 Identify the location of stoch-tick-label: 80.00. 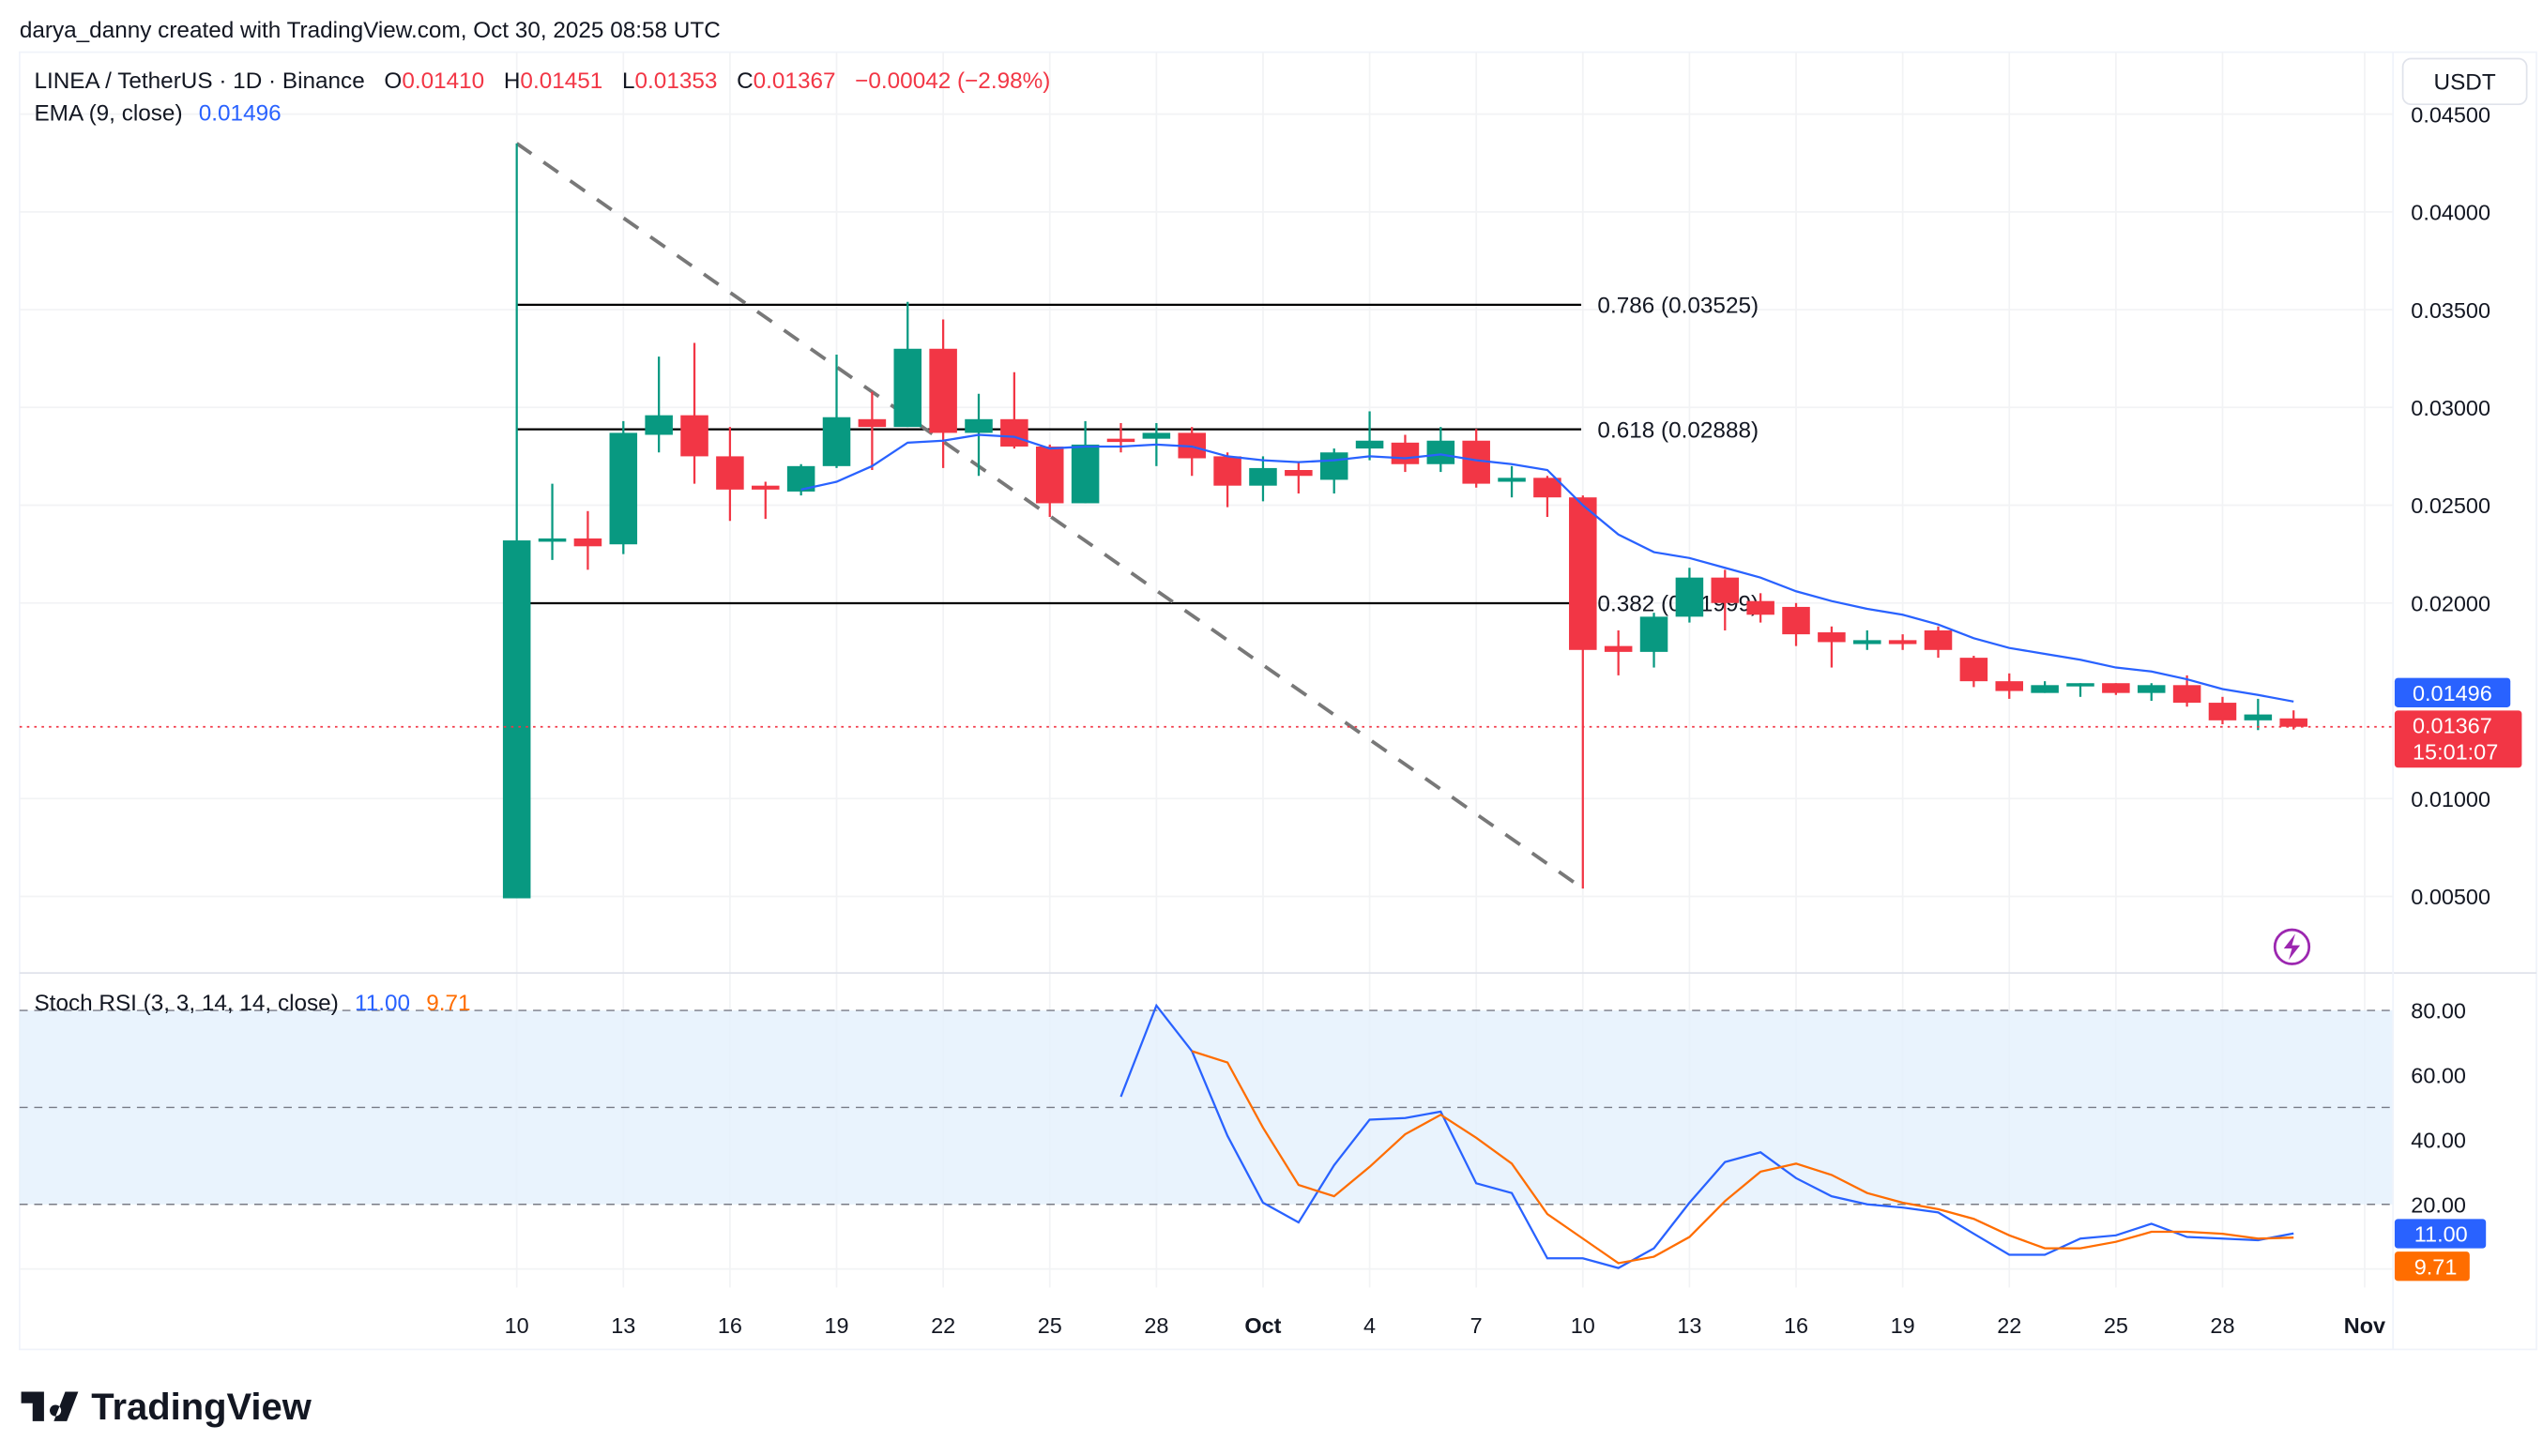
(2438, 1011).